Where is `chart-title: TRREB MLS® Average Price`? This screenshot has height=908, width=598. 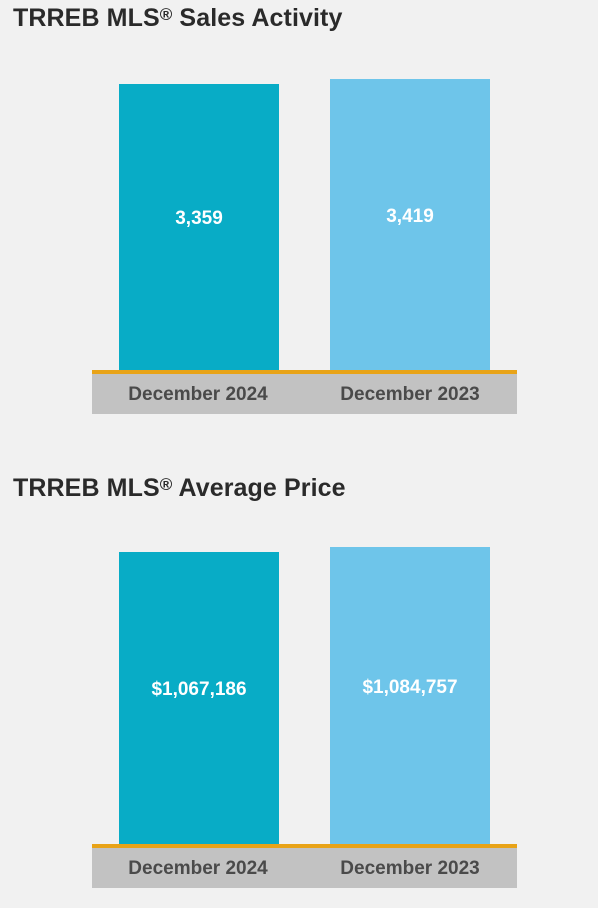
chart-title: TRREB MLS® Average Price is located at coordinates (179, 488).